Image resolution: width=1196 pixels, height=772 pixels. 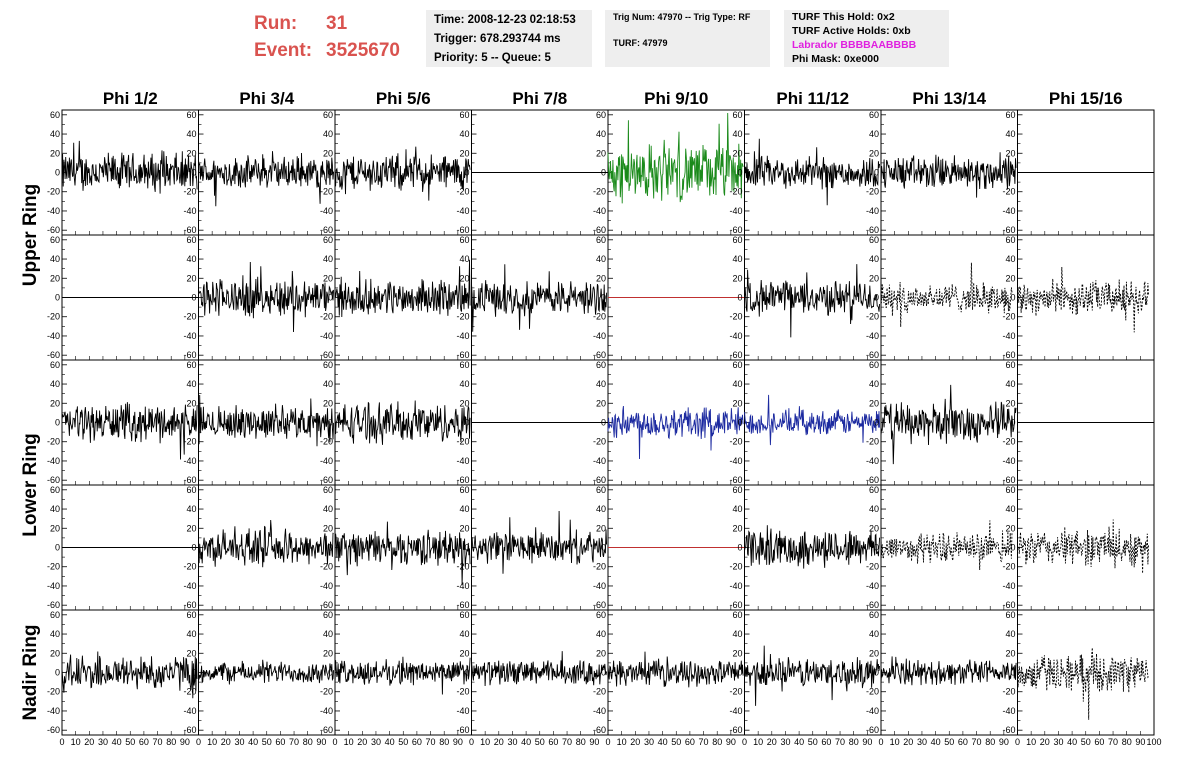 What do you see at coordinates (130, 98) in the screenshot?
I see `column-title: Phi 1/2` at bounding box center [130, 98].